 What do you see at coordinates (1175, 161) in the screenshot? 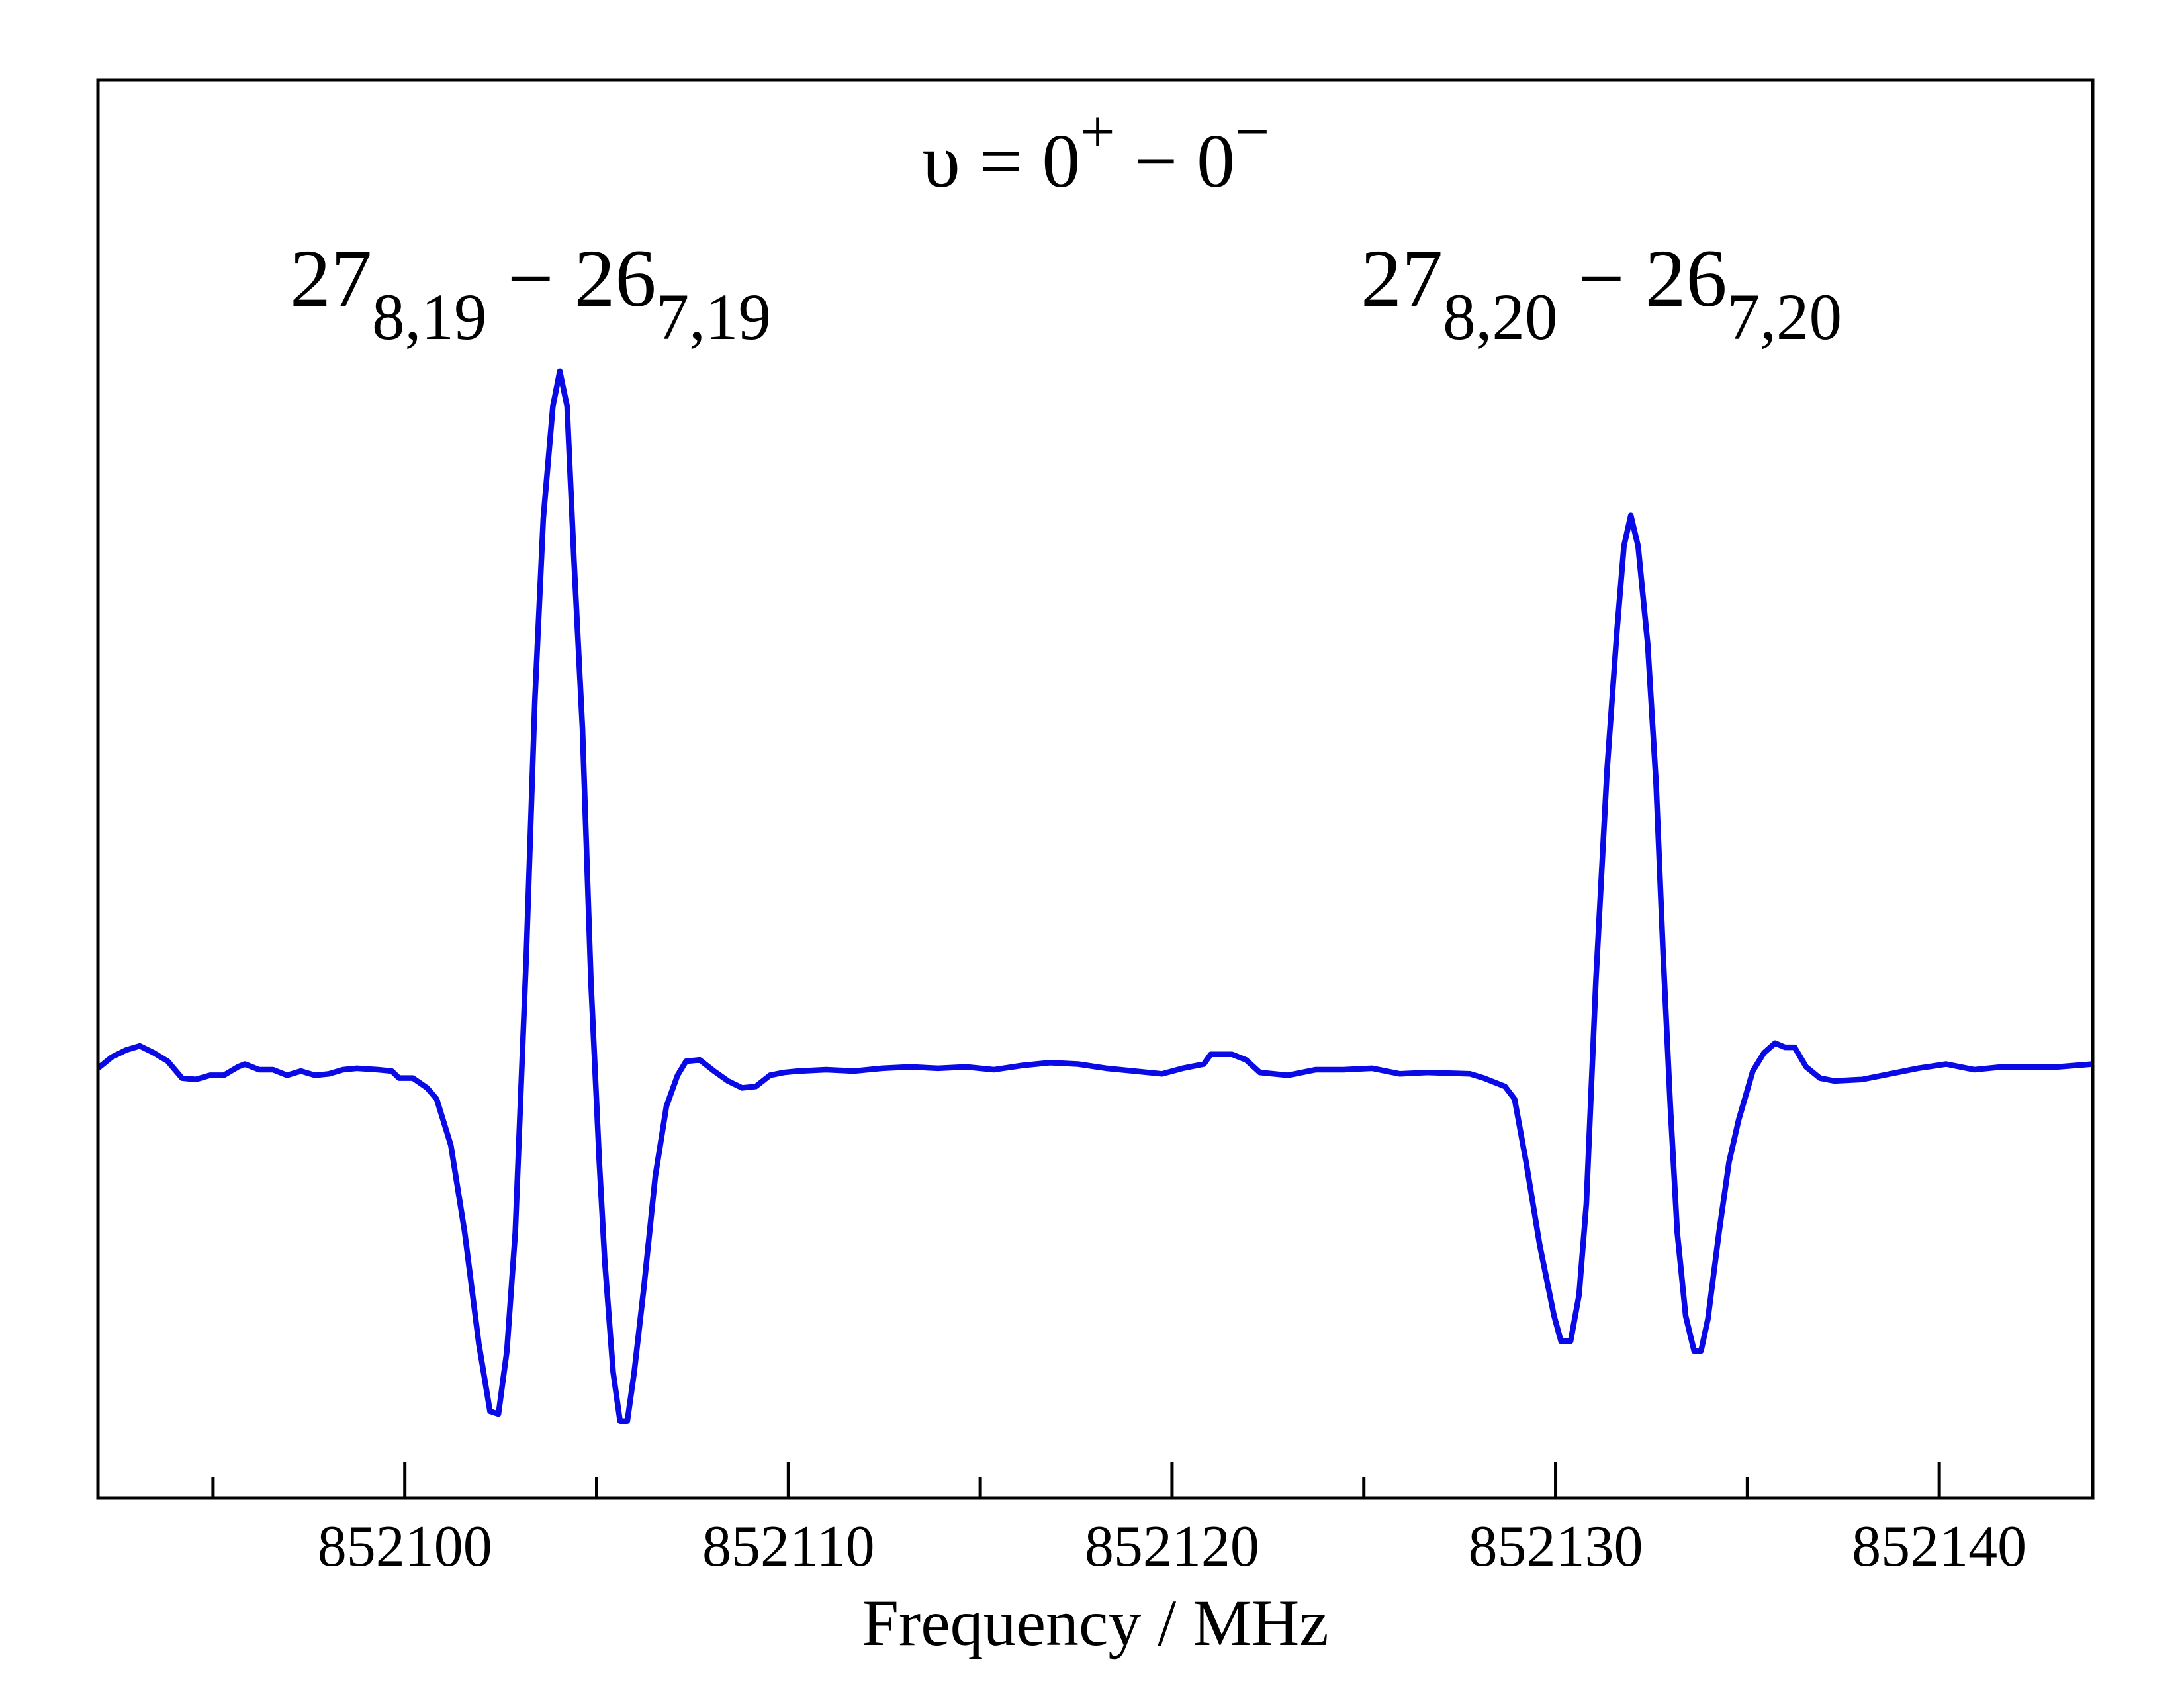
I see `annotation-part: − 0` at bounding box center [1175, 161].